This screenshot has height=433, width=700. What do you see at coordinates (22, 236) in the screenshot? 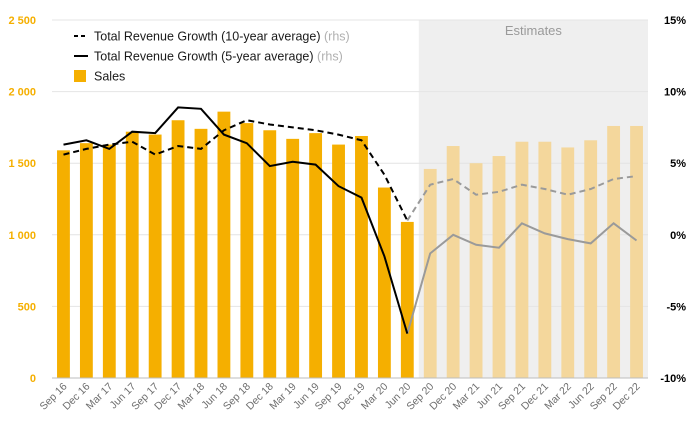
I see `y-left-tick-label: 1 000` at bounding box center [22, 236].